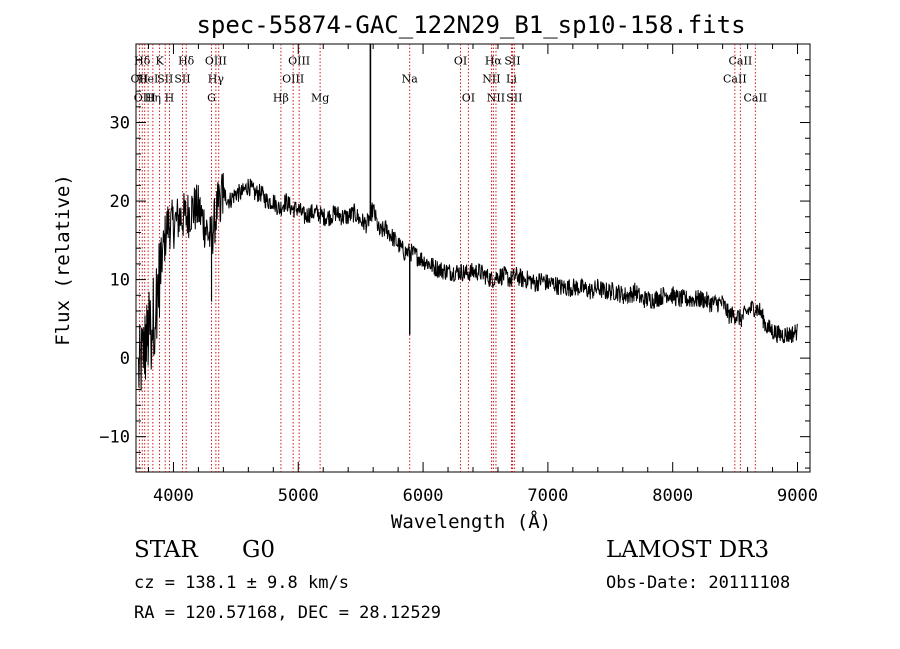 Image resolution: width=900 pixels, height=649 pixels. I want to click on feature-label: Li, so click(511, 78).